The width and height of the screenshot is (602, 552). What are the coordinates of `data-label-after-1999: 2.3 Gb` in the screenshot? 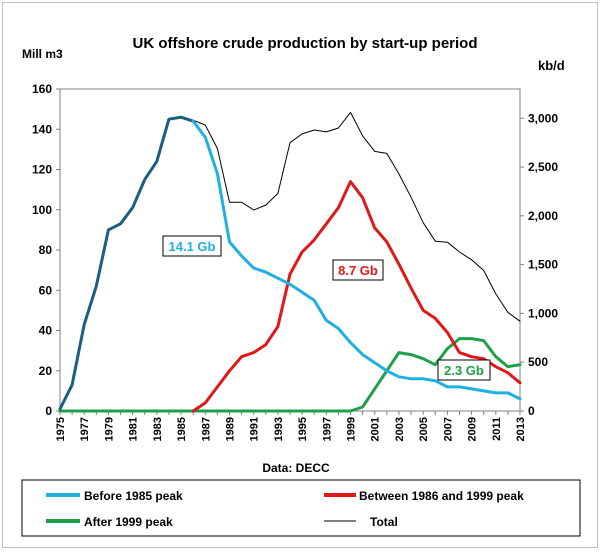 It's located at (464, 370).